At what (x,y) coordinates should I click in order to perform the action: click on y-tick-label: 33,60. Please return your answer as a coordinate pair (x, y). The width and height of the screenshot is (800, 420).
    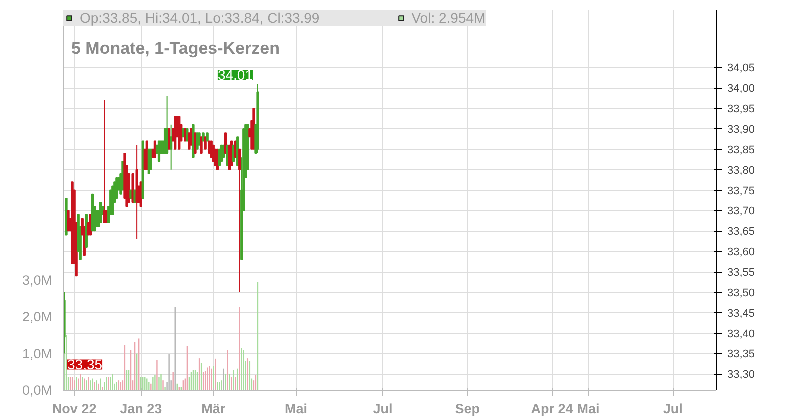
    Looking at the image, I should click on (742, 252).